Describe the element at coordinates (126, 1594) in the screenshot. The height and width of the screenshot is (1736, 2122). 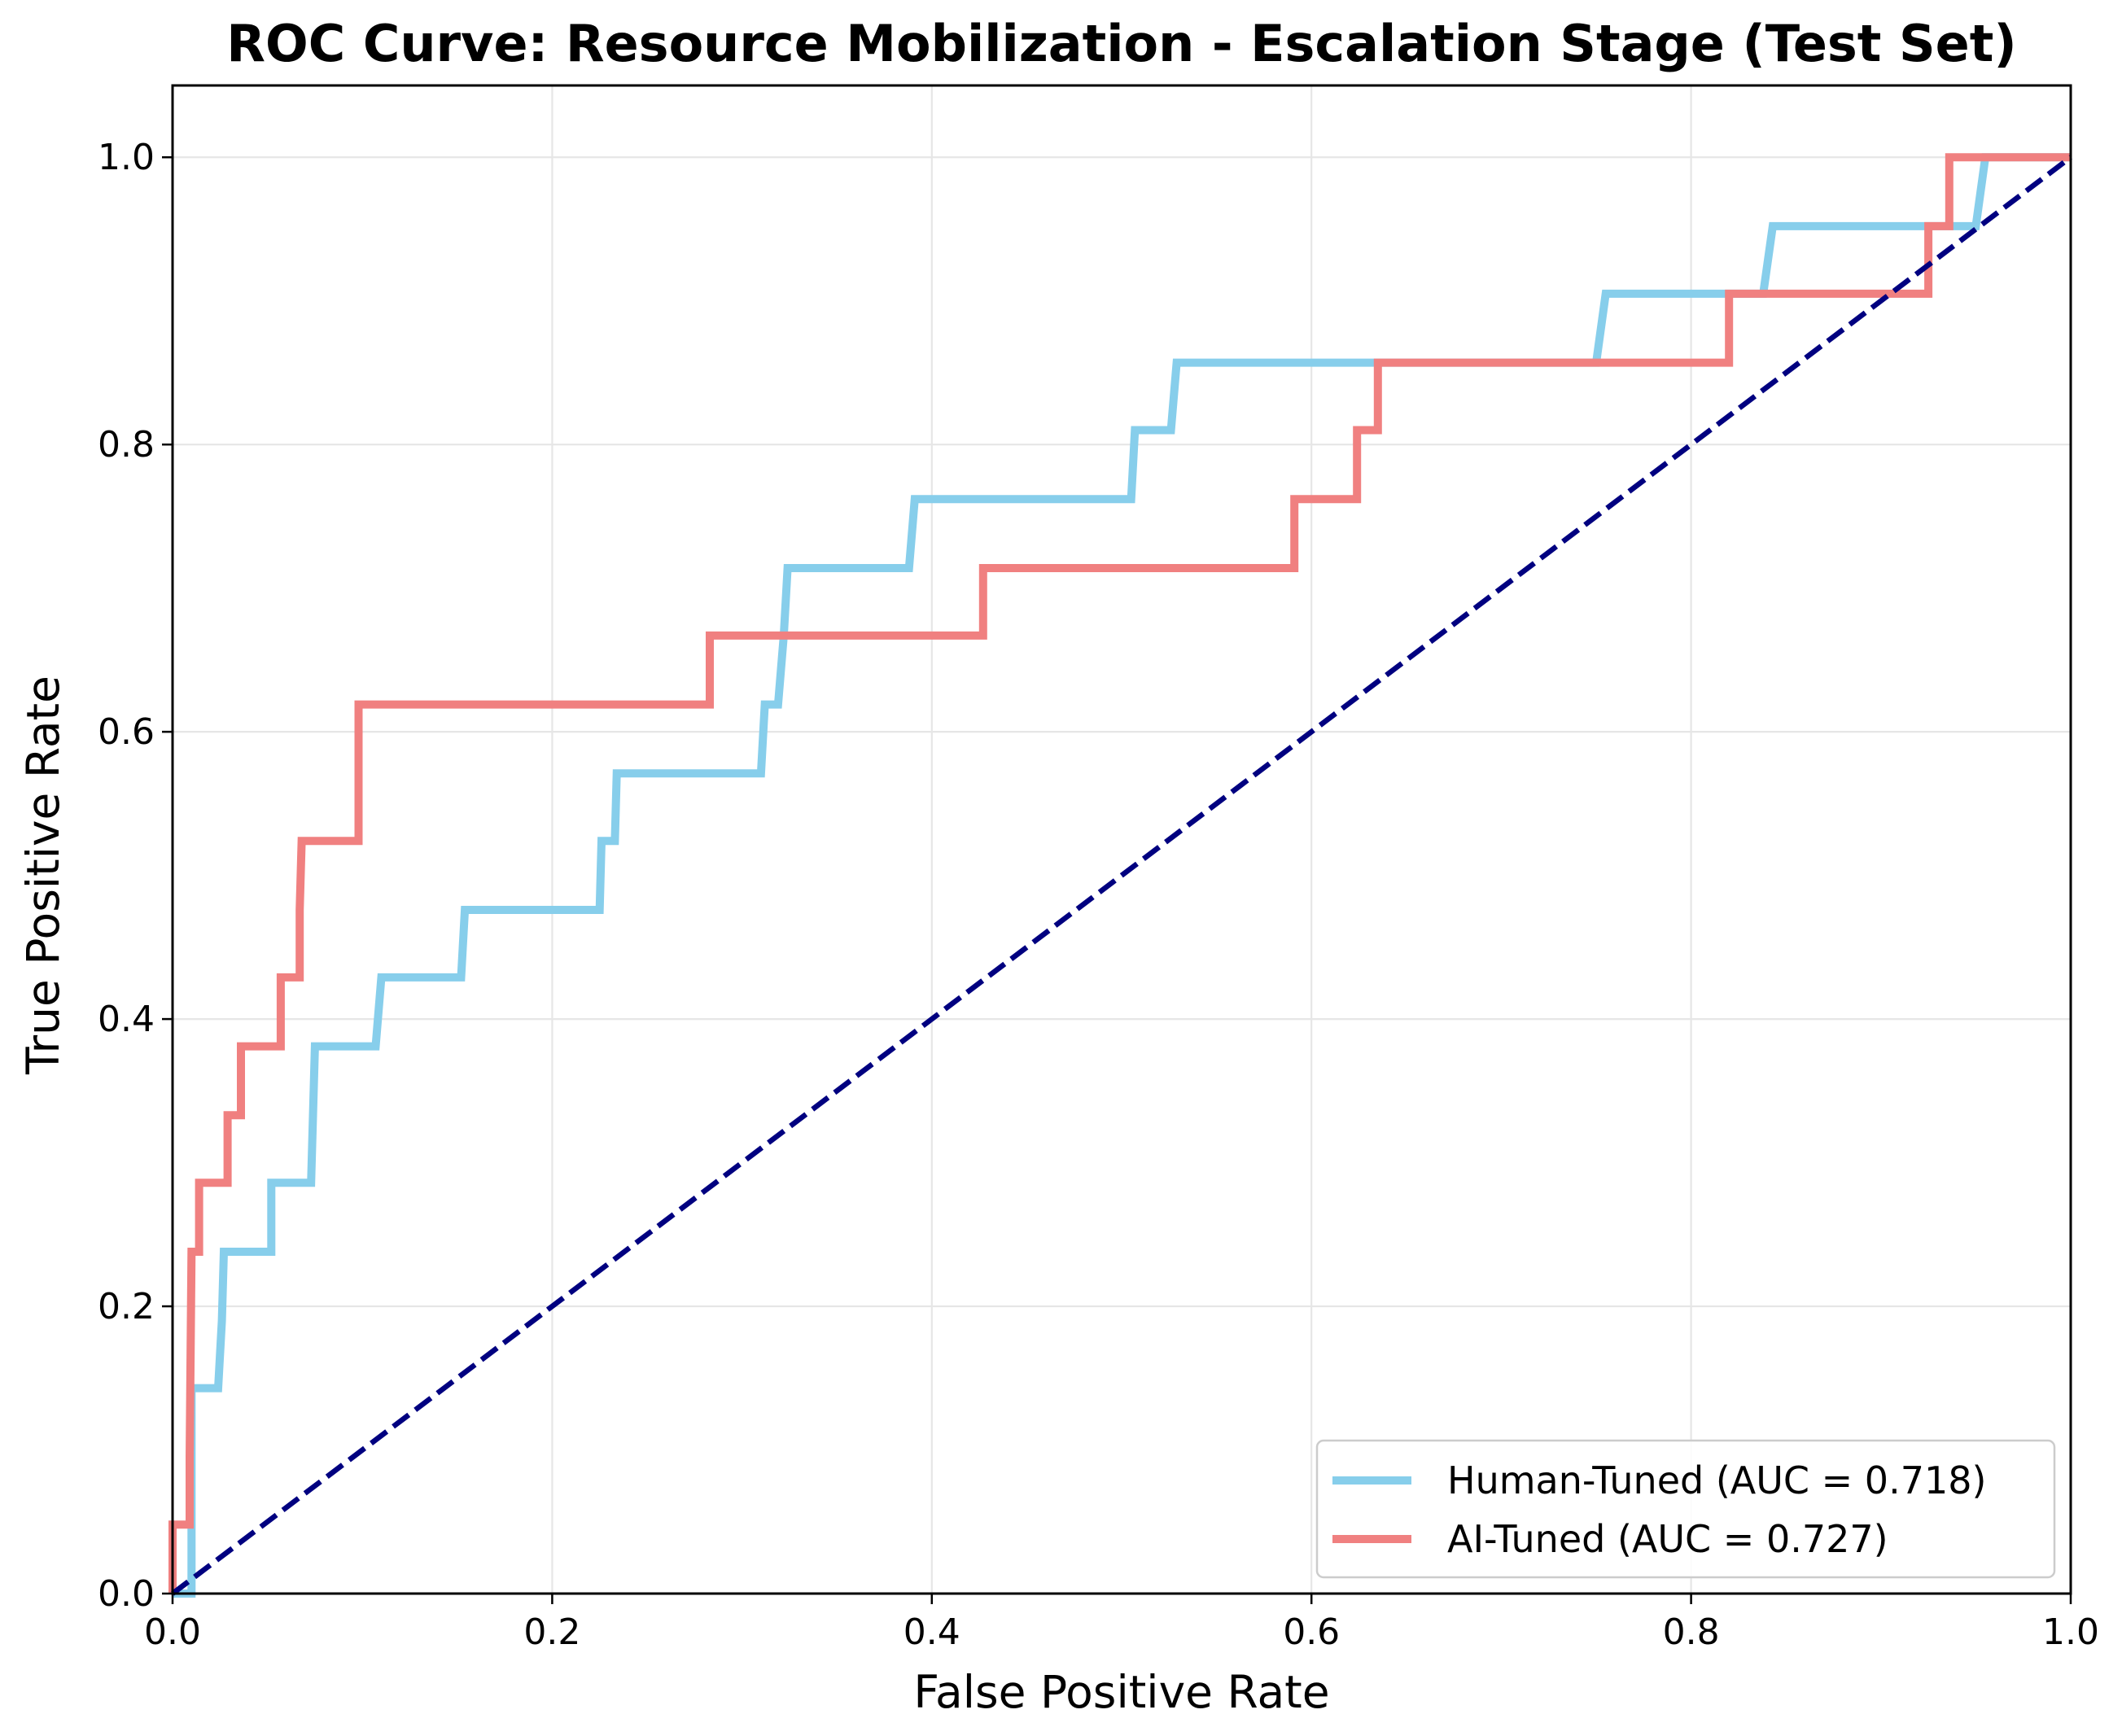
I see `y-tick-label: 0.0` at that location.